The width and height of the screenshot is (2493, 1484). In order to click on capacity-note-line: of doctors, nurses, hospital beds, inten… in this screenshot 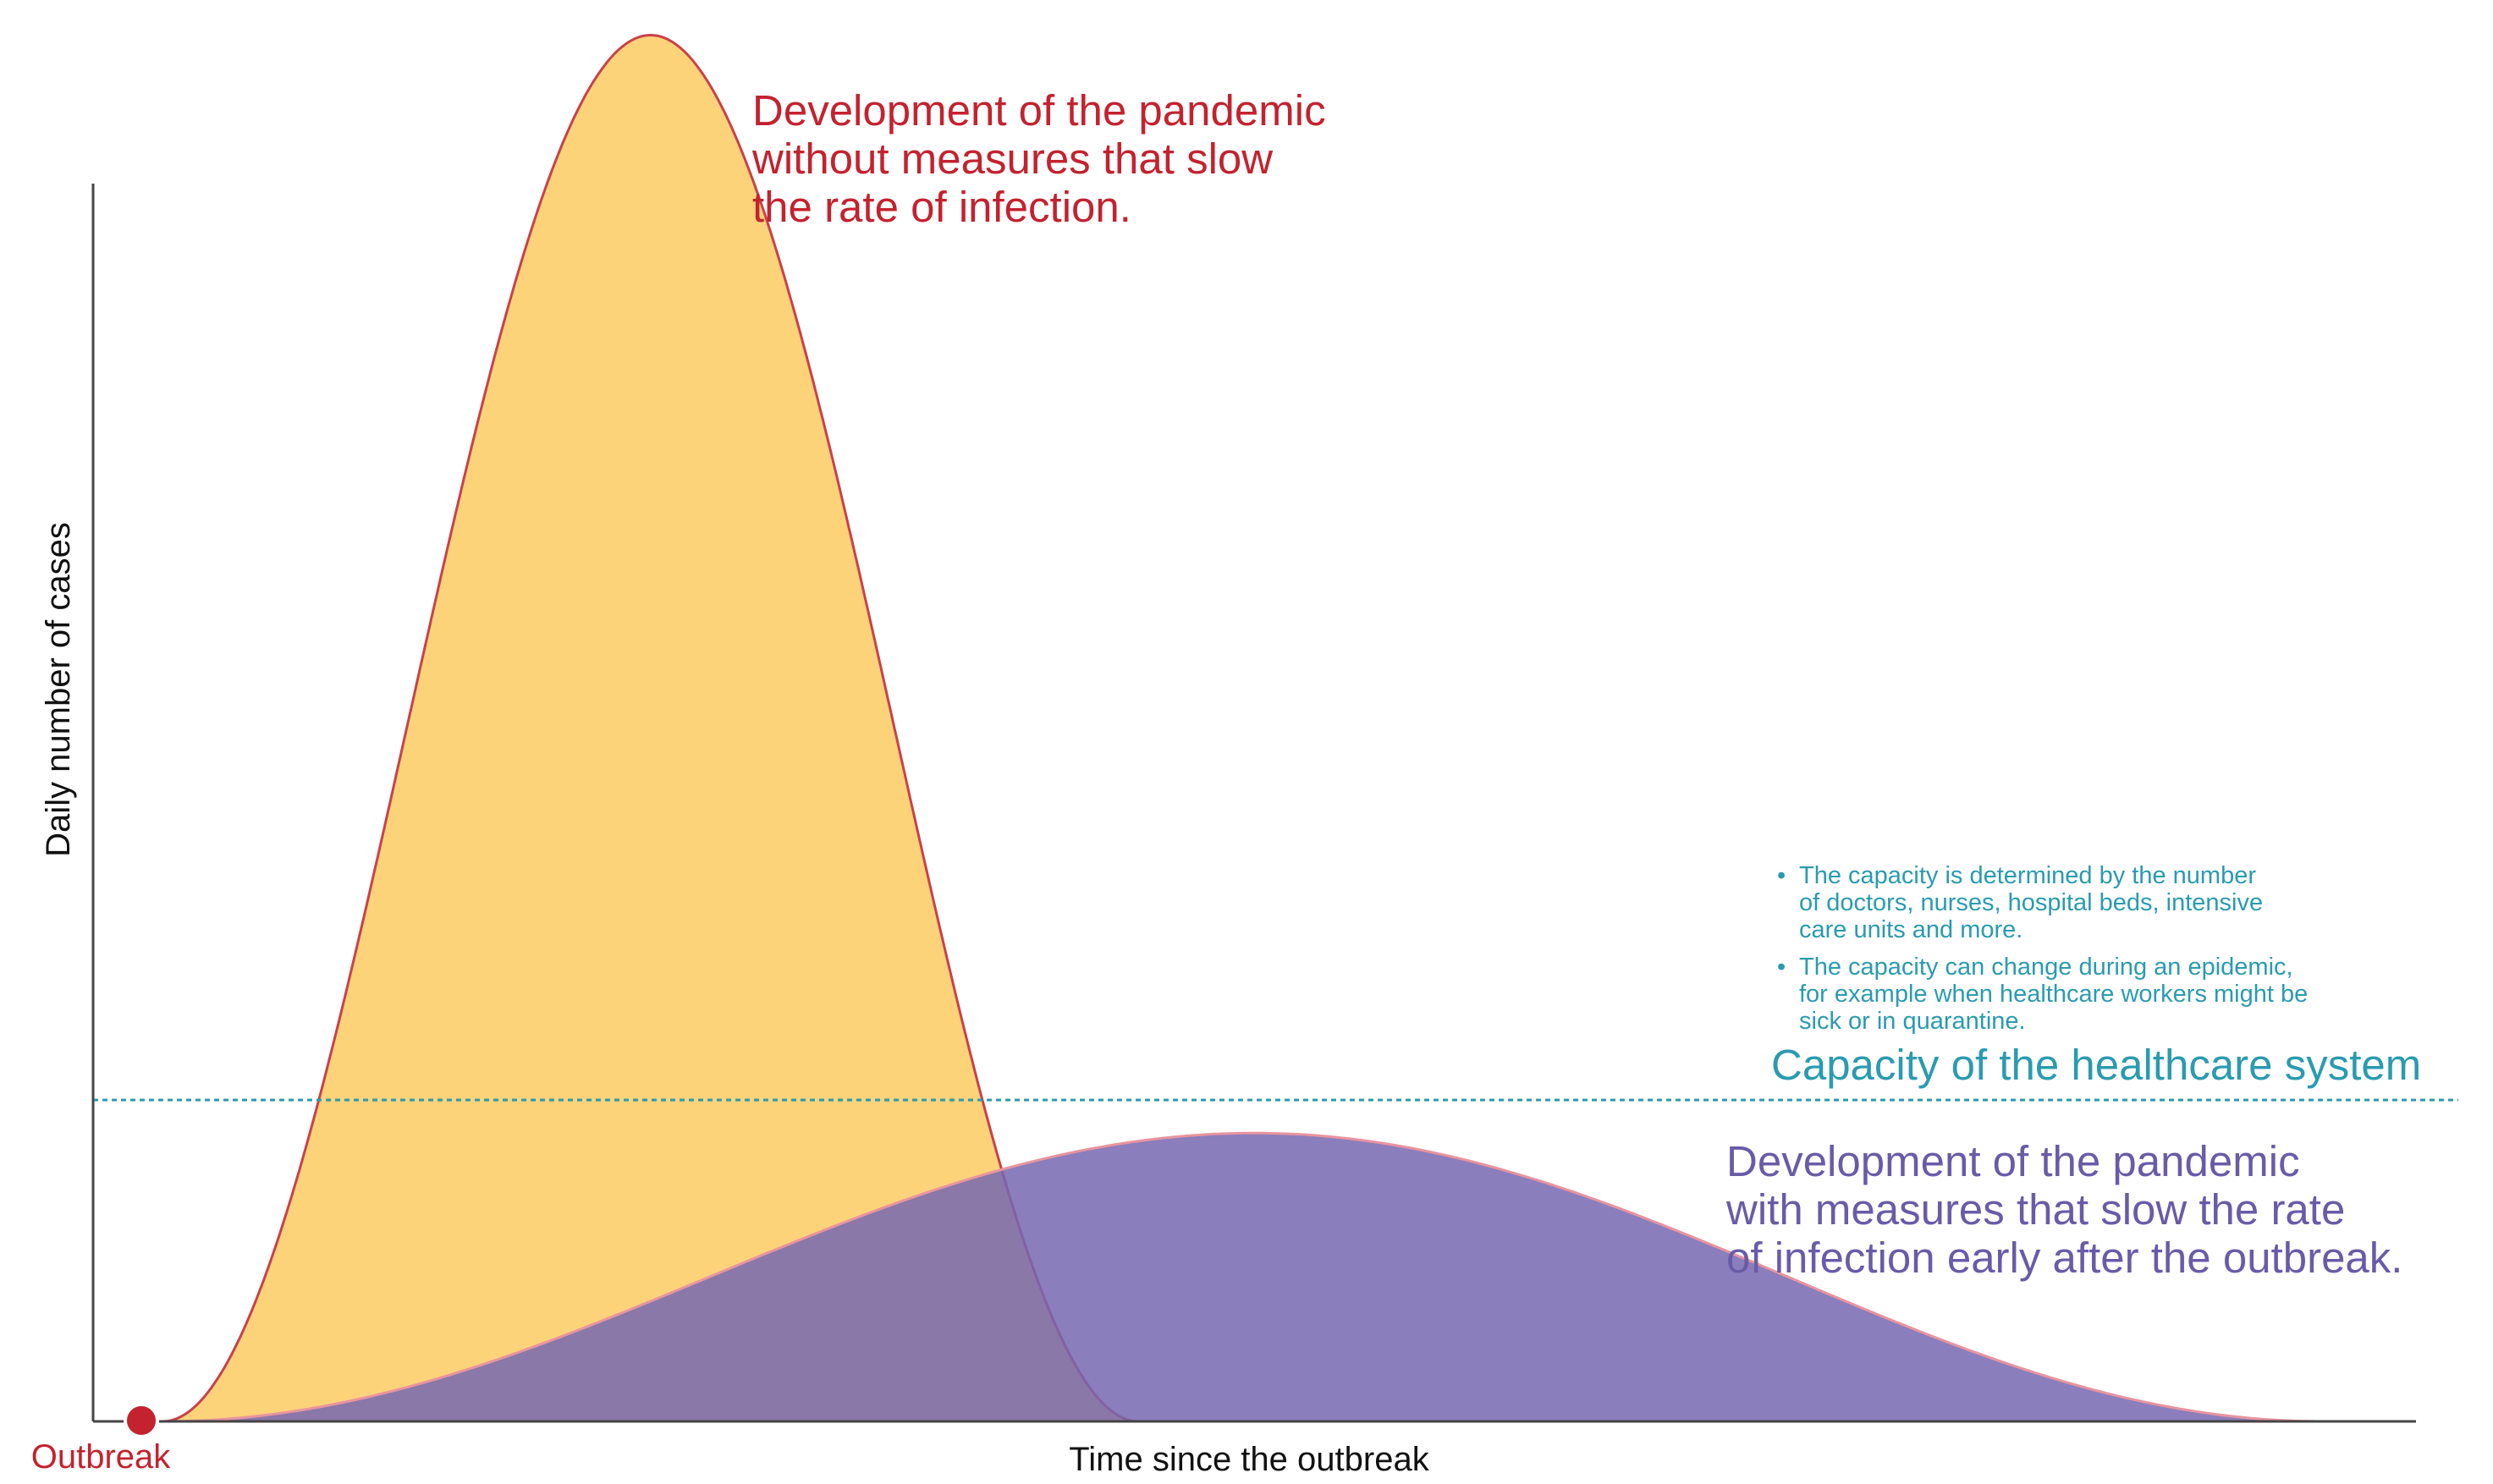, I will do `click(2031, 902)`.